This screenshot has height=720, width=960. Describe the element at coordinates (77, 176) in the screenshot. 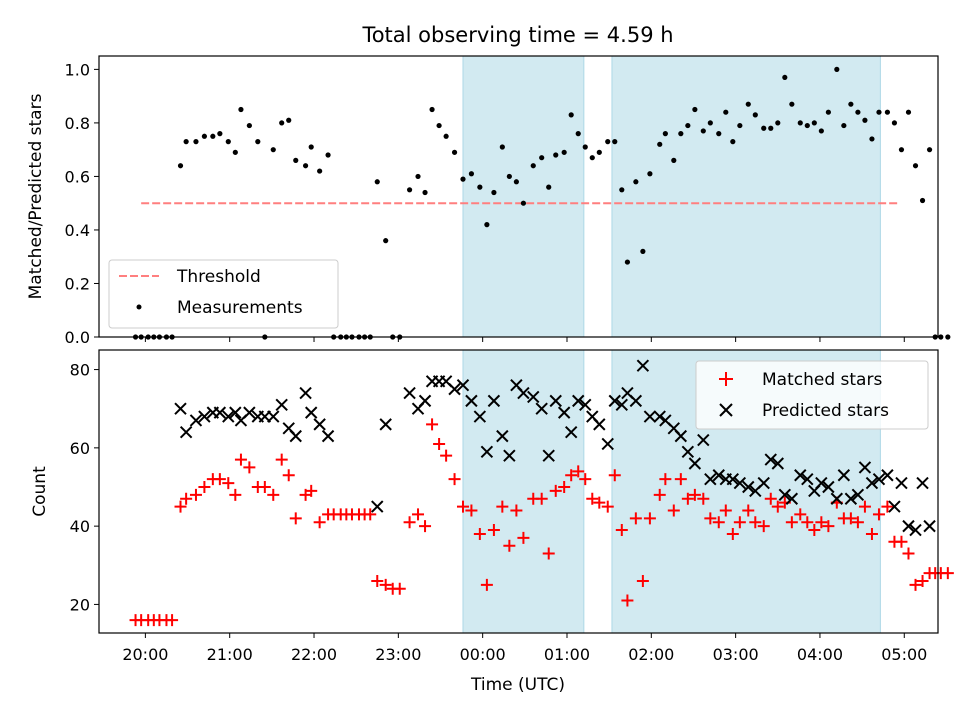

I see `top-y-tick-label: 0.6` at that location.